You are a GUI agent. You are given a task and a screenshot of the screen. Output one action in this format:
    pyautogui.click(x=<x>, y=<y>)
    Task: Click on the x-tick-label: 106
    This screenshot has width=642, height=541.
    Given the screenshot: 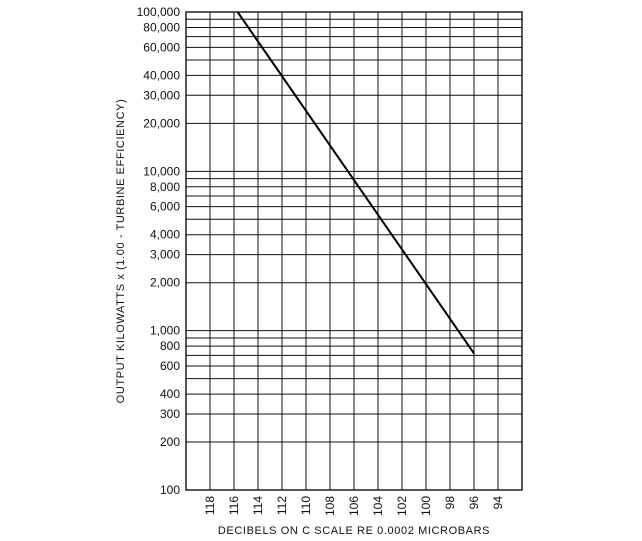 What is the action you would take?
    pyautogui.click(x=354, y=506)
    